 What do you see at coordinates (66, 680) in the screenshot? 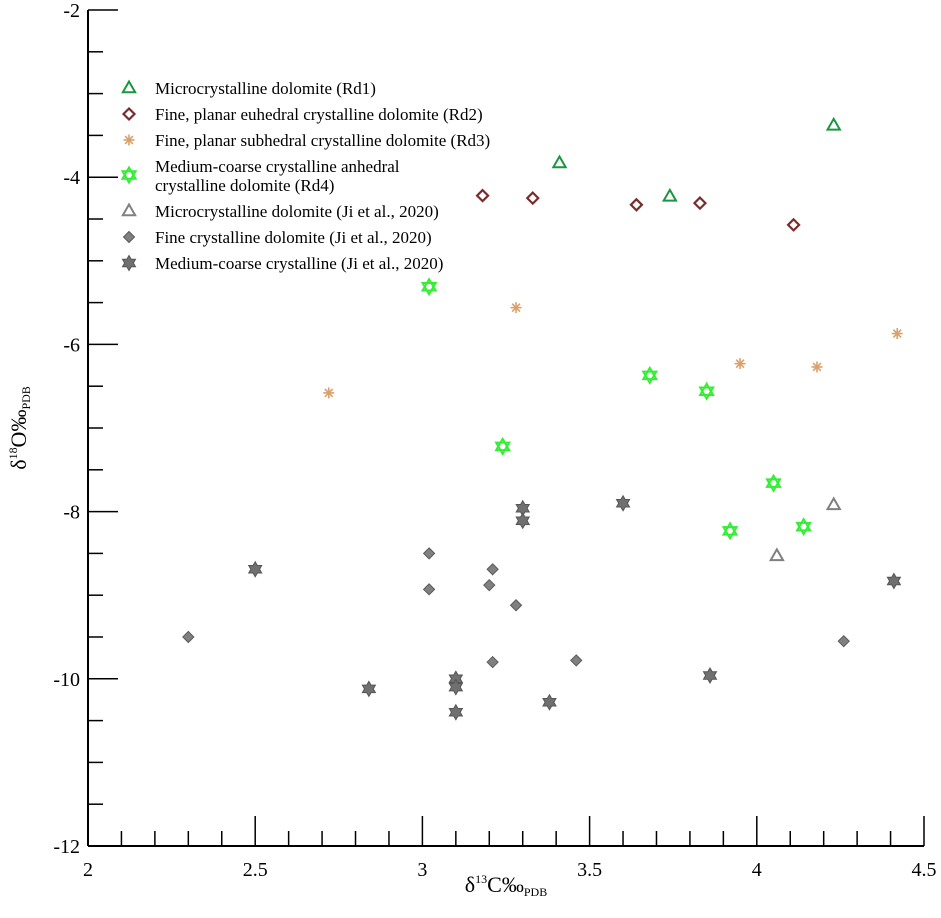
I see `y-tick-label: -10` at bounding box center [66, 680].